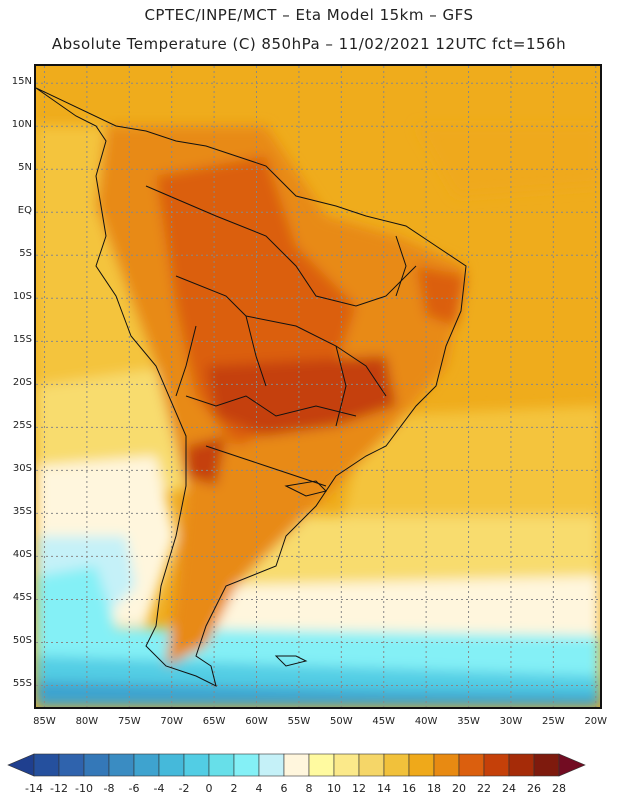 This screenshot has height=800, width=618. What do you see at coordinates (21, 82) in the screenshot?
I see `lat-label: 15N` at bounding box center [21, 82].